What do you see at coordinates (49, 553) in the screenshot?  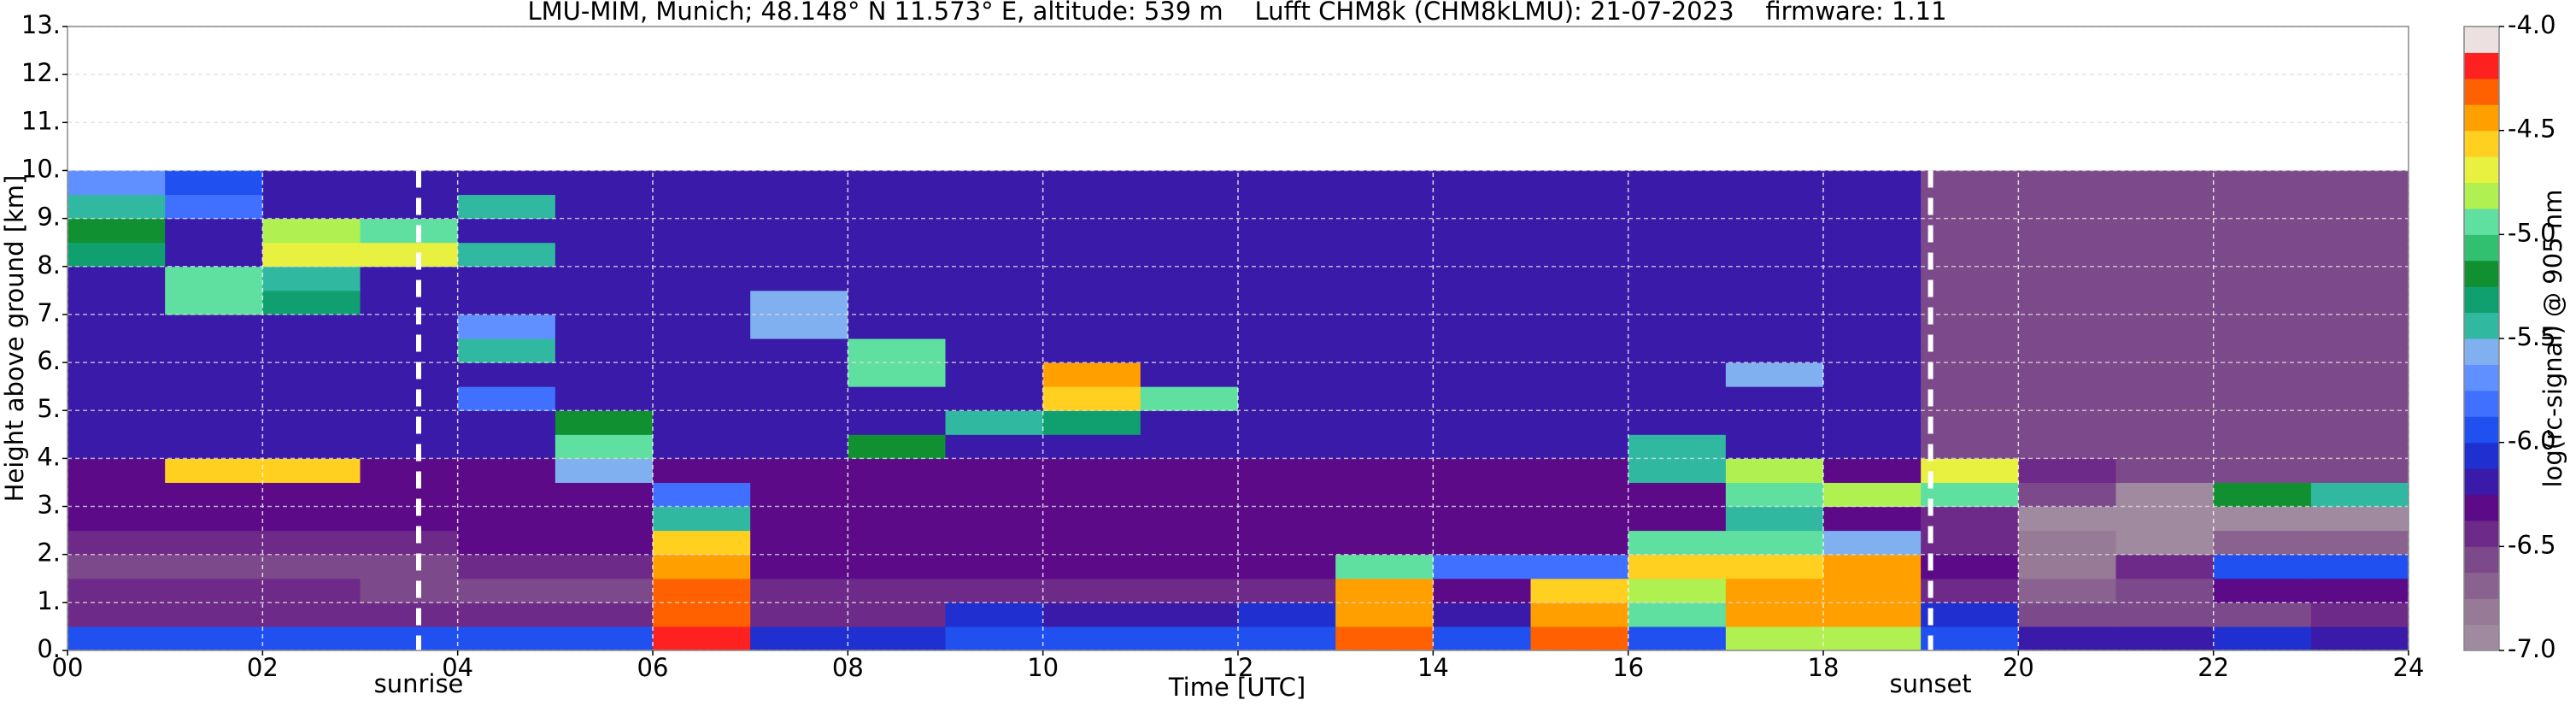 I see `y-tick-label: 2.` at bounding box center [49, 553].